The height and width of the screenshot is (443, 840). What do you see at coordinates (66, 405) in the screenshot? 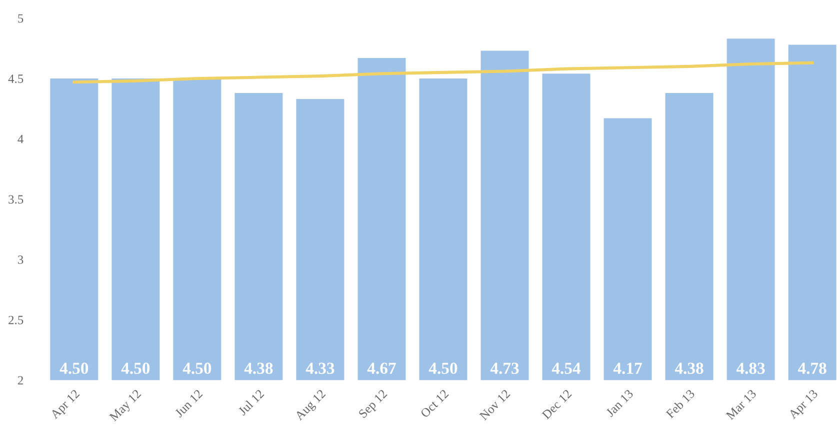
I see `x-tick-label: Apr 12` at bounding box center [66, 405].